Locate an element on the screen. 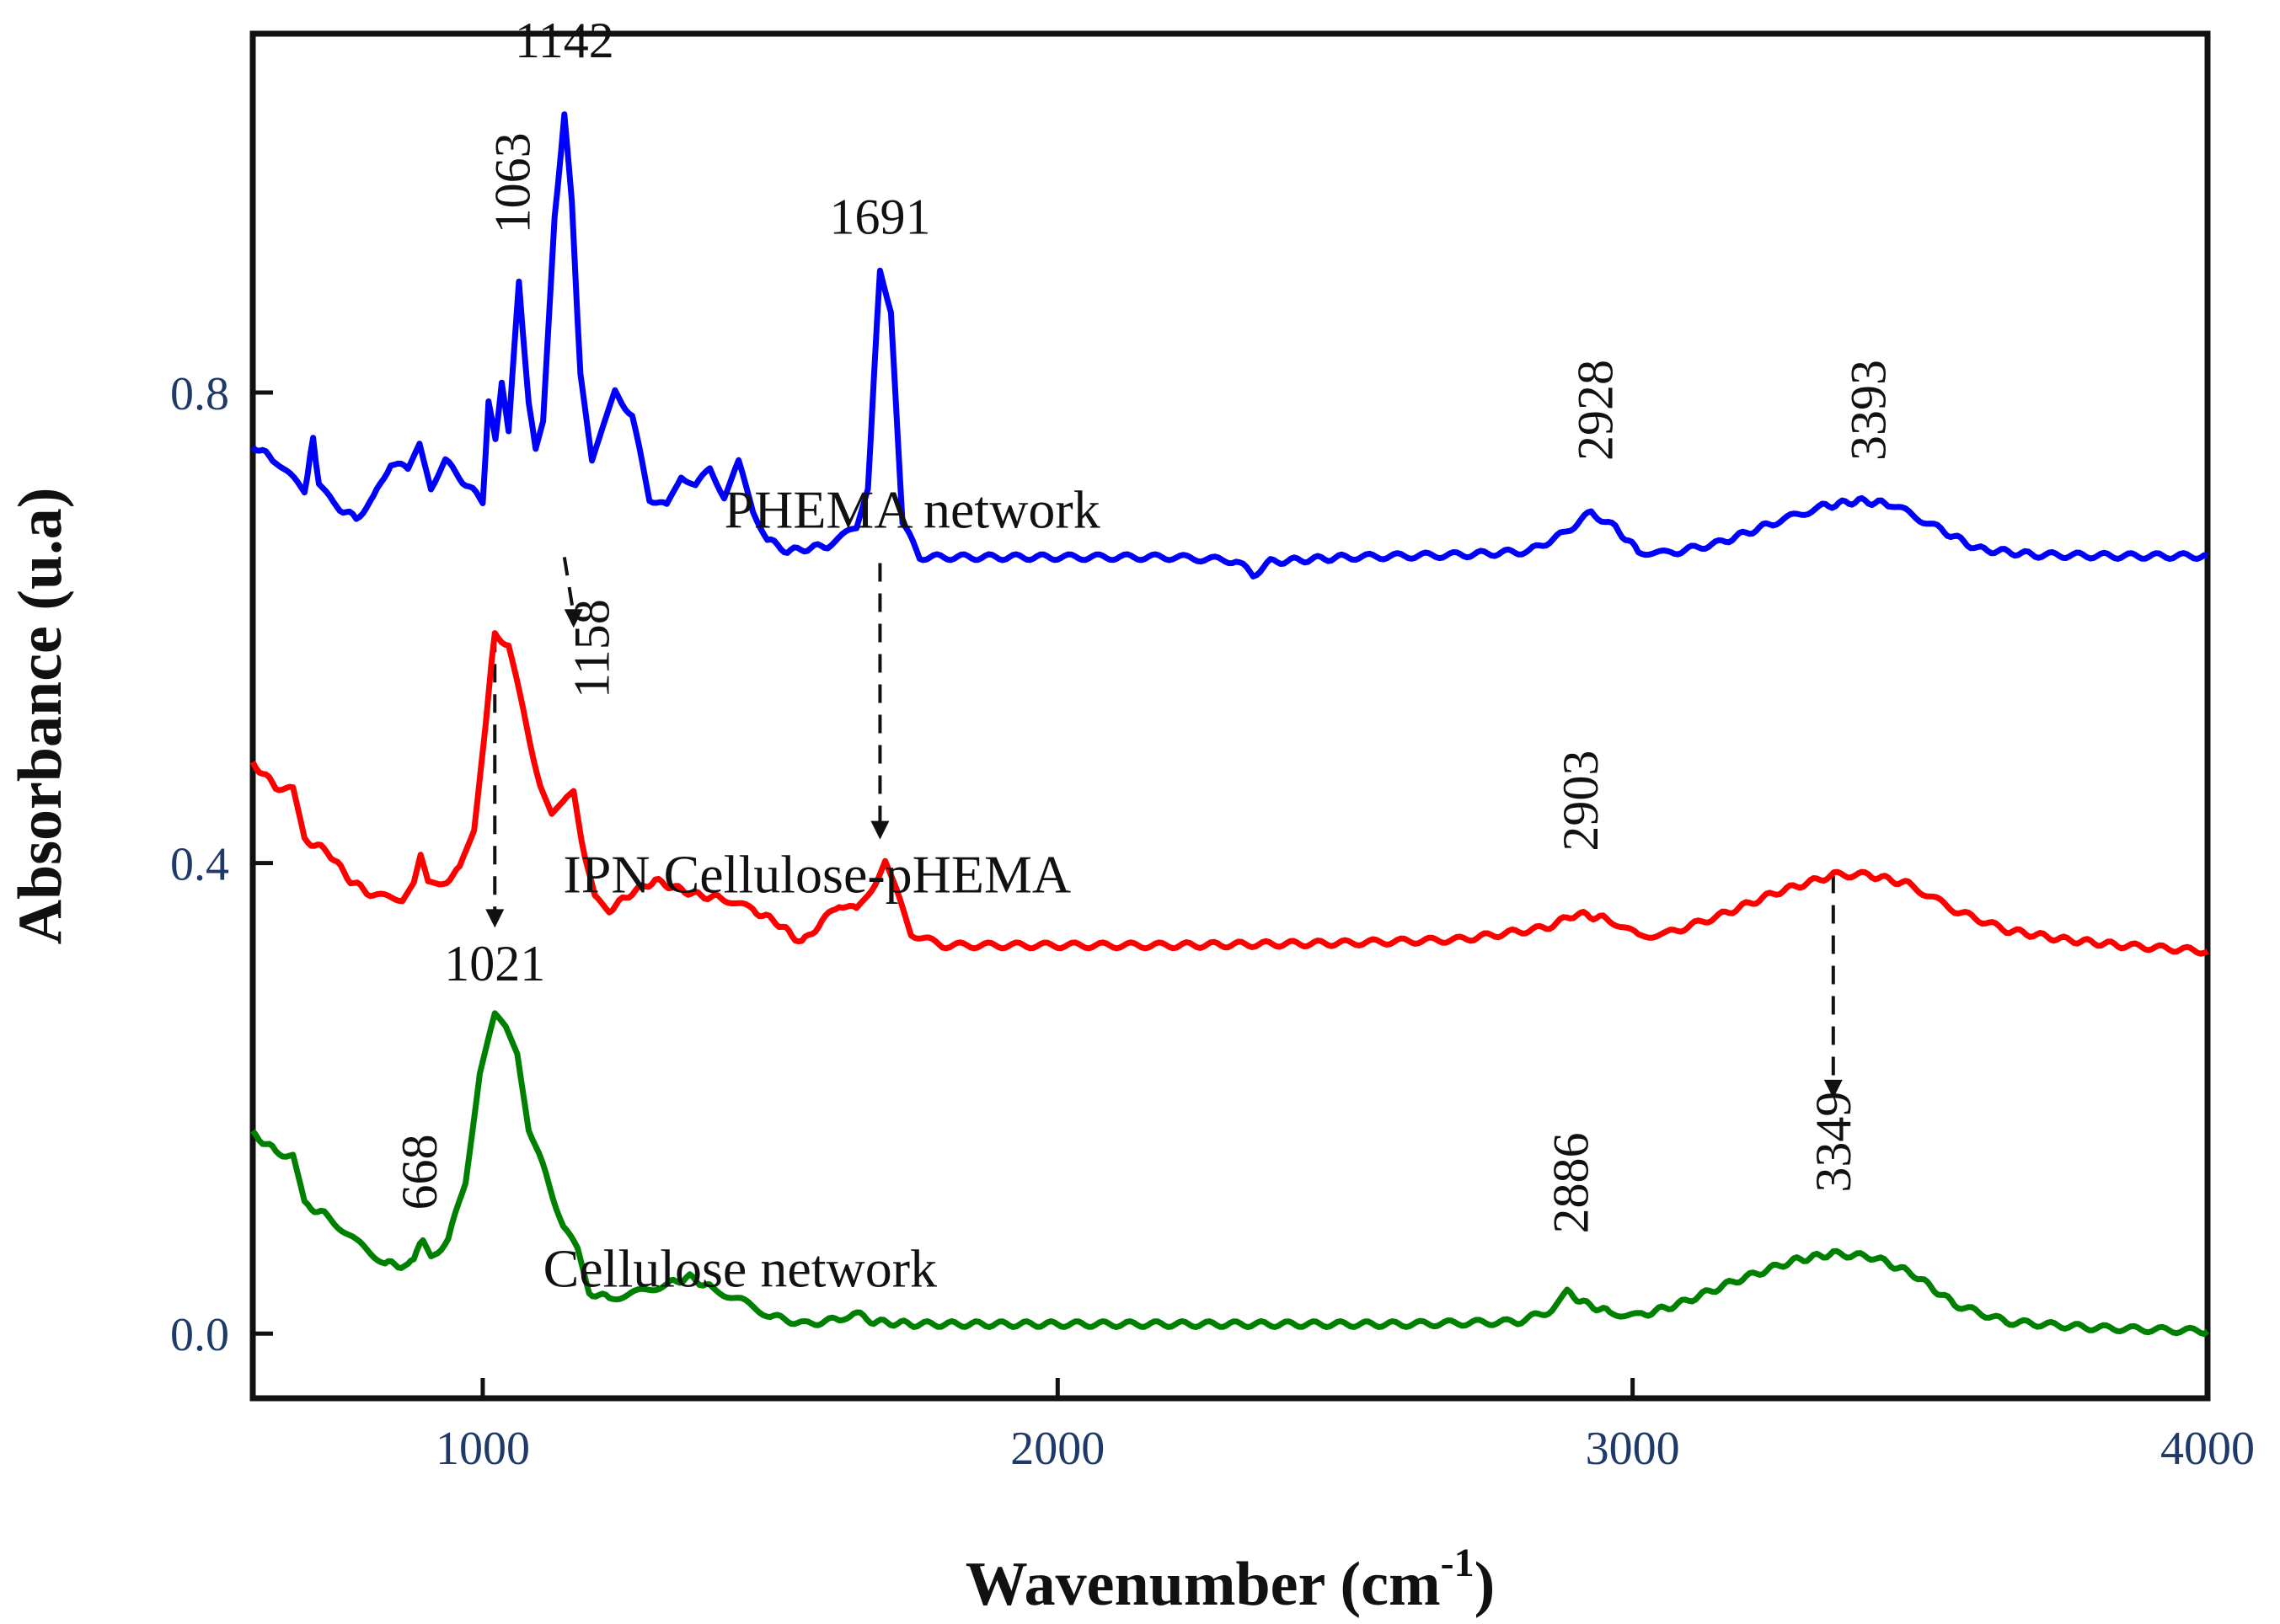 Image resolution: width=2280 pixels, height=1624 pixels. series-label-1: IPN Cellulose-pHEMA is located at coordinates (817, 874).